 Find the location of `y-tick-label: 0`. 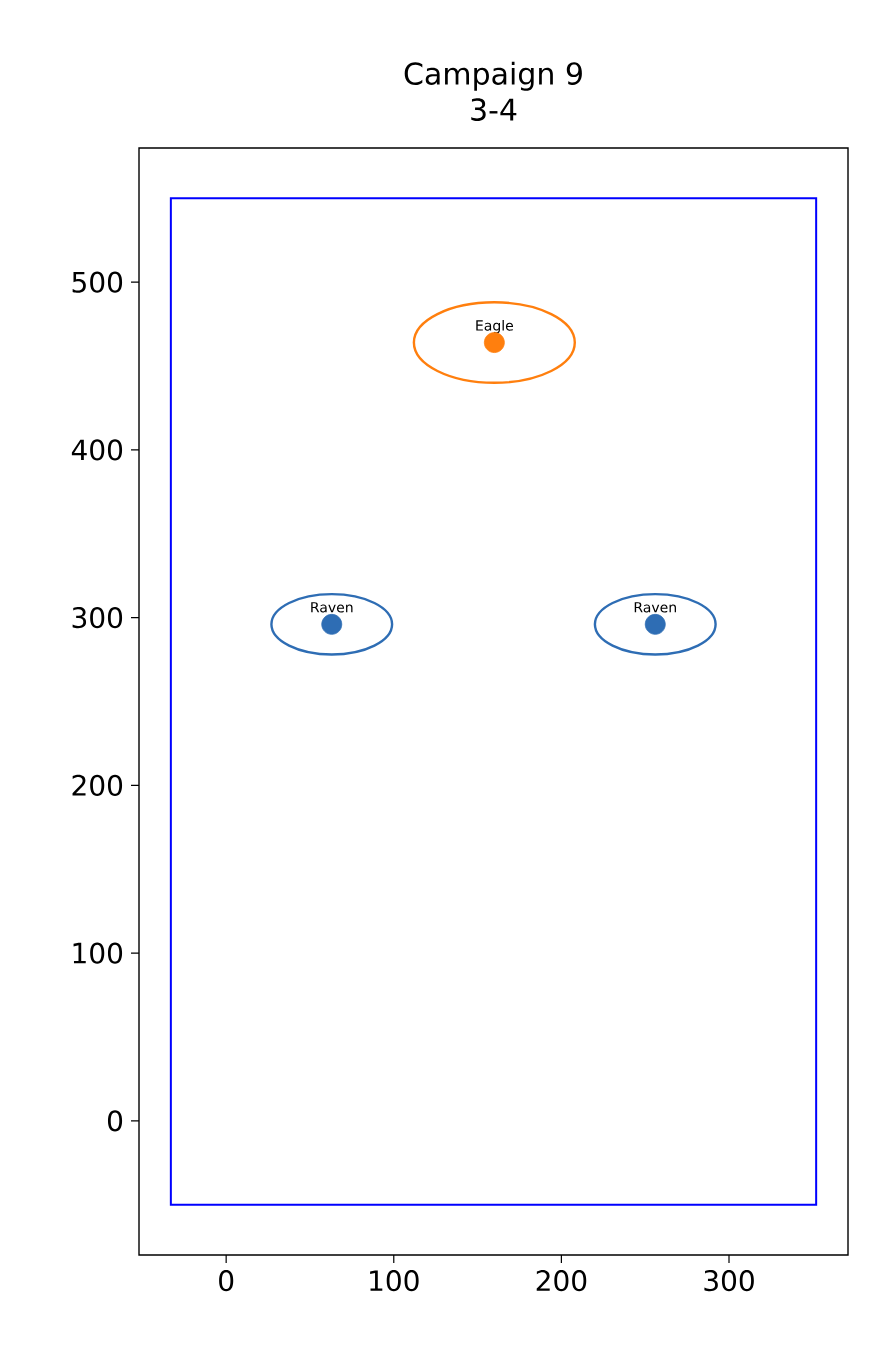

y-tick-label: 0 is located at coordinates (115, 1121).